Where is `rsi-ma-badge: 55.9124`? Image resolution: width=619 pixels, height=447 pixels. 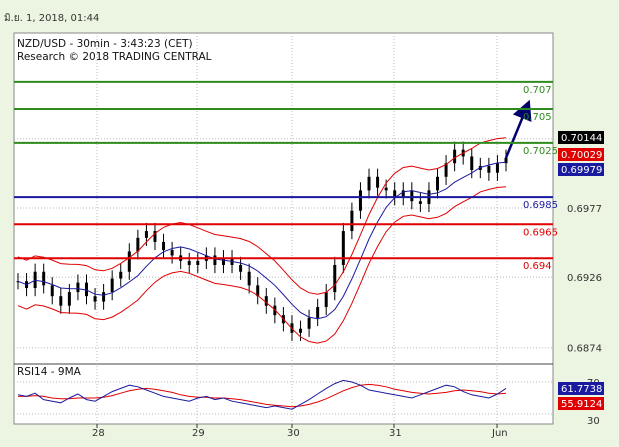
rsi-ma-badge: 55.9124 is located at coordinates (581, 403).